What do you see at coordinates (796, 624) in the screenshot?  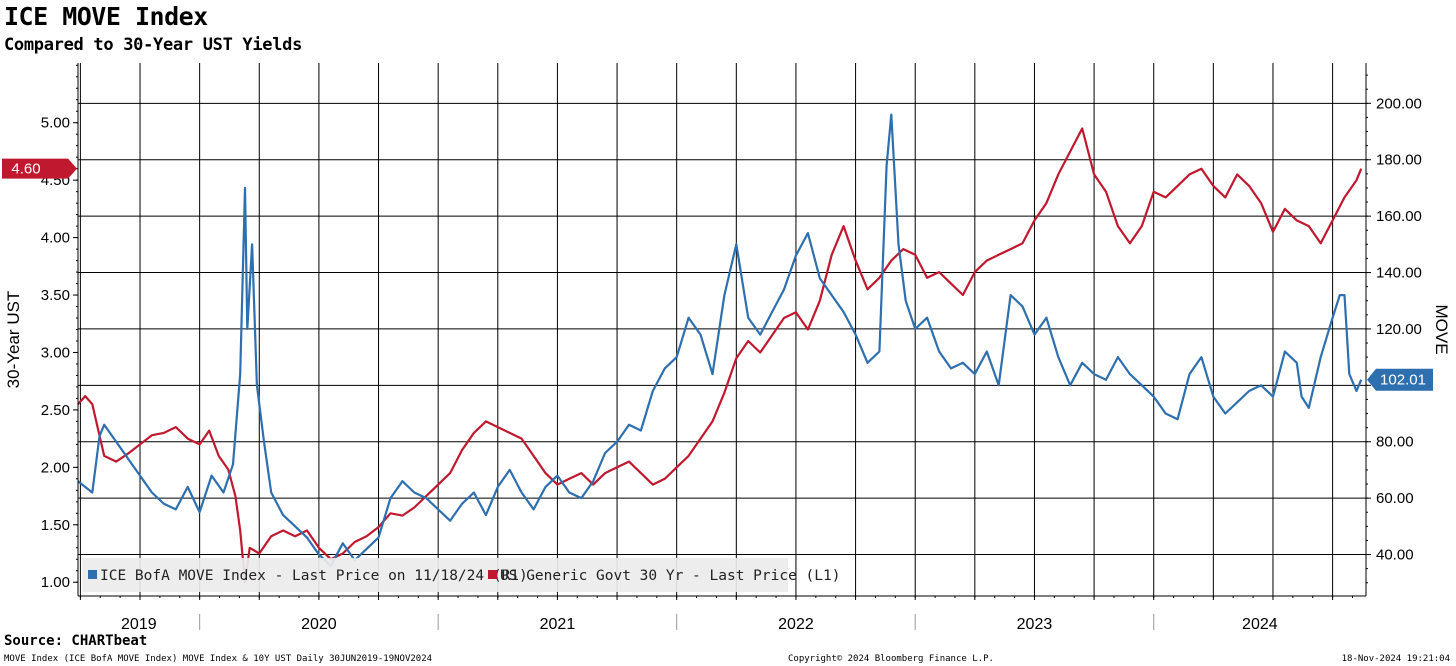 I see `year-label: 2022` at bounding box center [796, 624].